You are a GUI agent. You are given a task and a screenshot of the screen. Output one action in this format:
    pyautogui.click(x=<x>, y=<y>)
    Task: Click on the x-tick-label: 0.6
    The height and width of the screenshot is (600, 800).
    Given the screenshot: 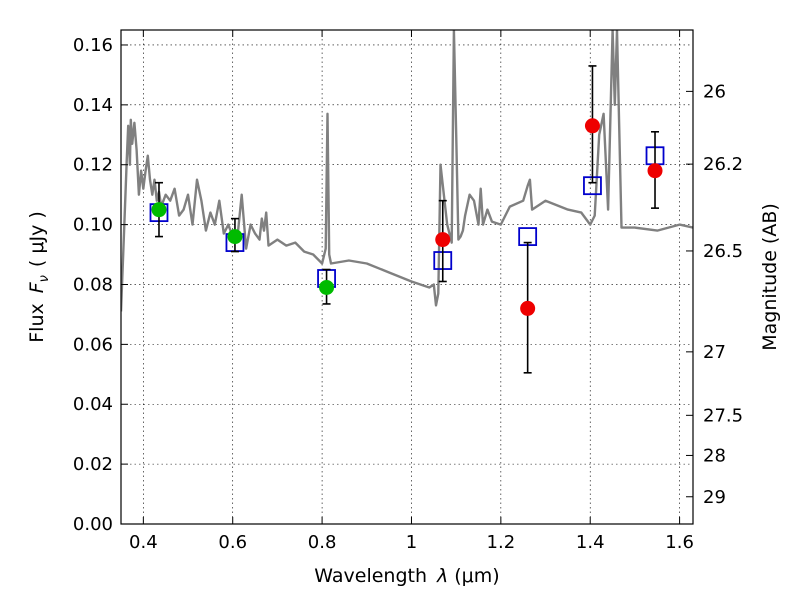 What is the action you would take?
    pyautogui.click(x=232, y=542)
    